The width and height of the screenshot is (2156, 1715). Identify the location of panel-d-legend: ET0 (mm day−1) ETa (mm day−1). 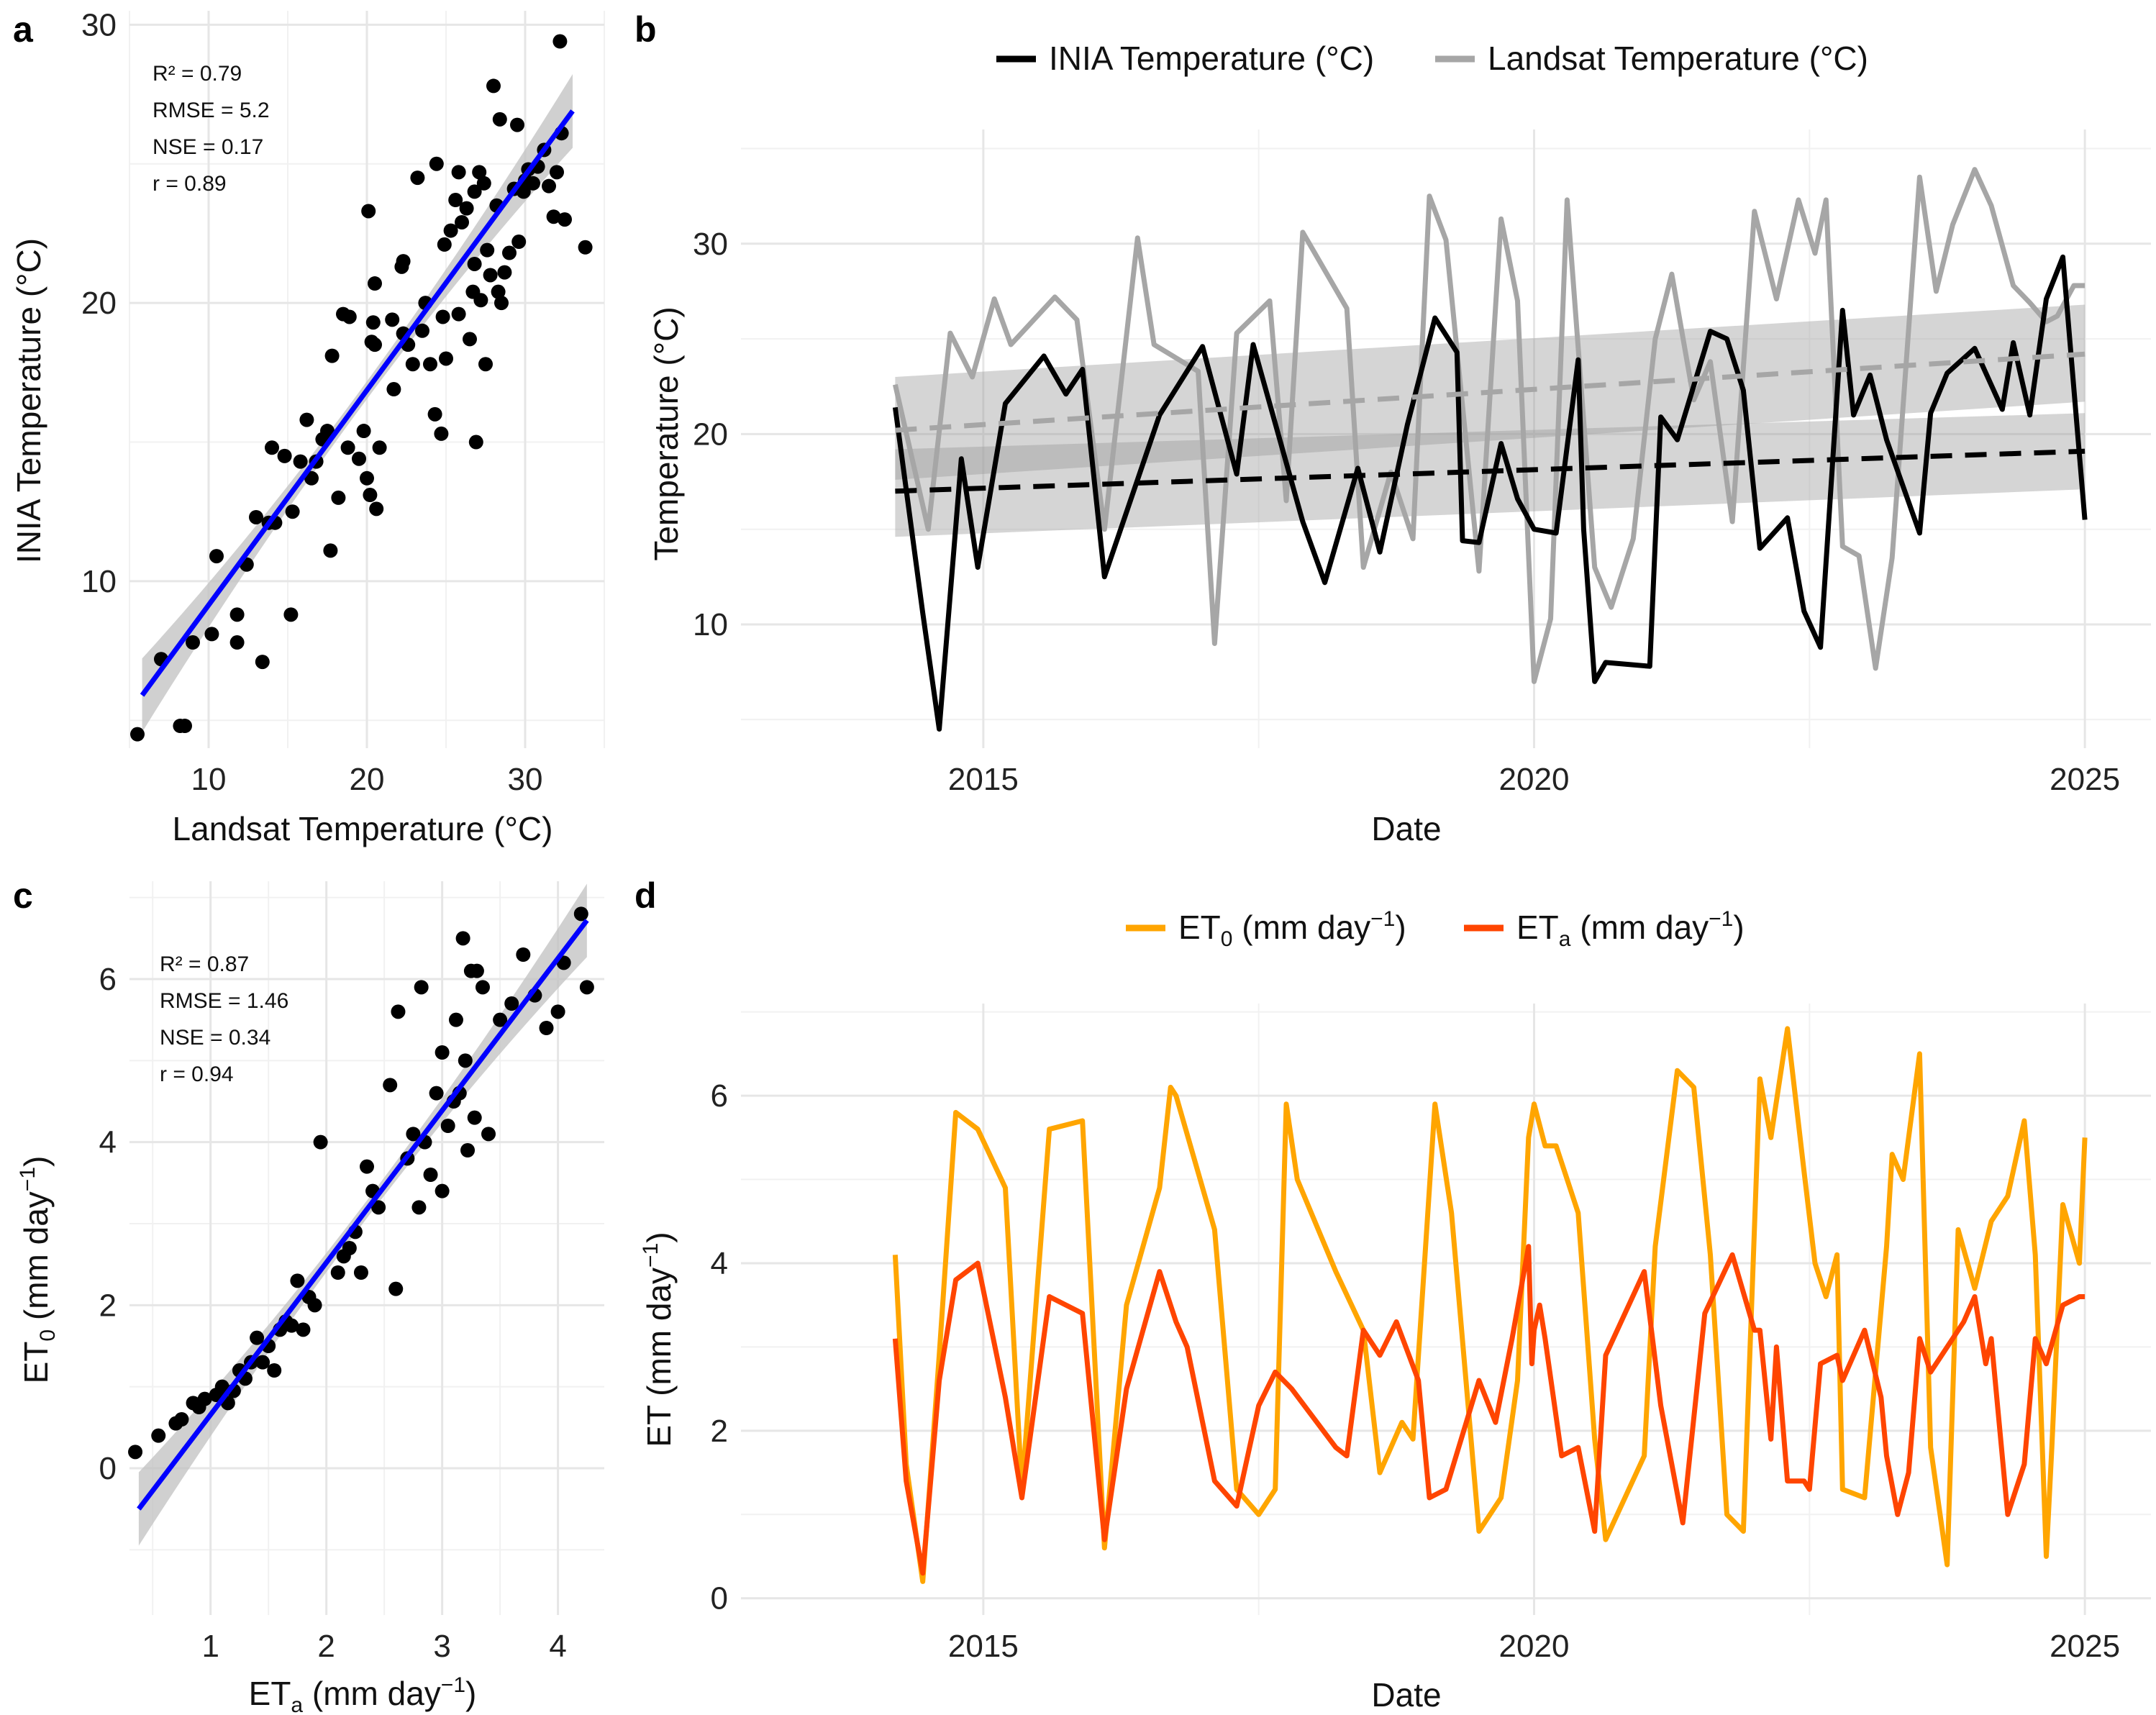
(1435, 929).